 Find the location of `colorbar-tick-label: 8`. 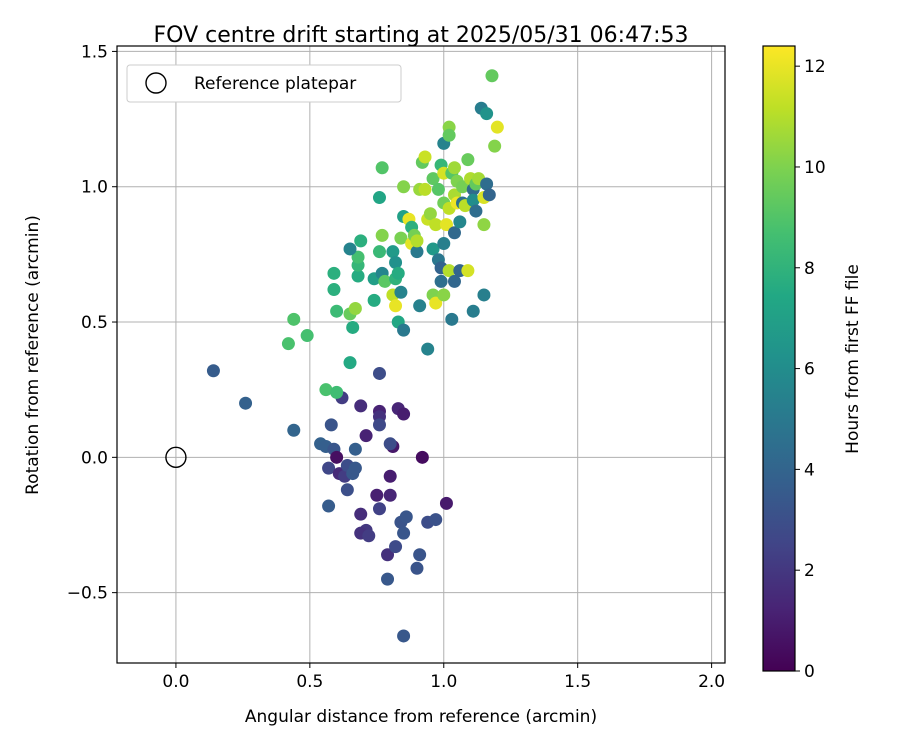

colorbar-tick-label: 8 is located at coordinates (809, 269).